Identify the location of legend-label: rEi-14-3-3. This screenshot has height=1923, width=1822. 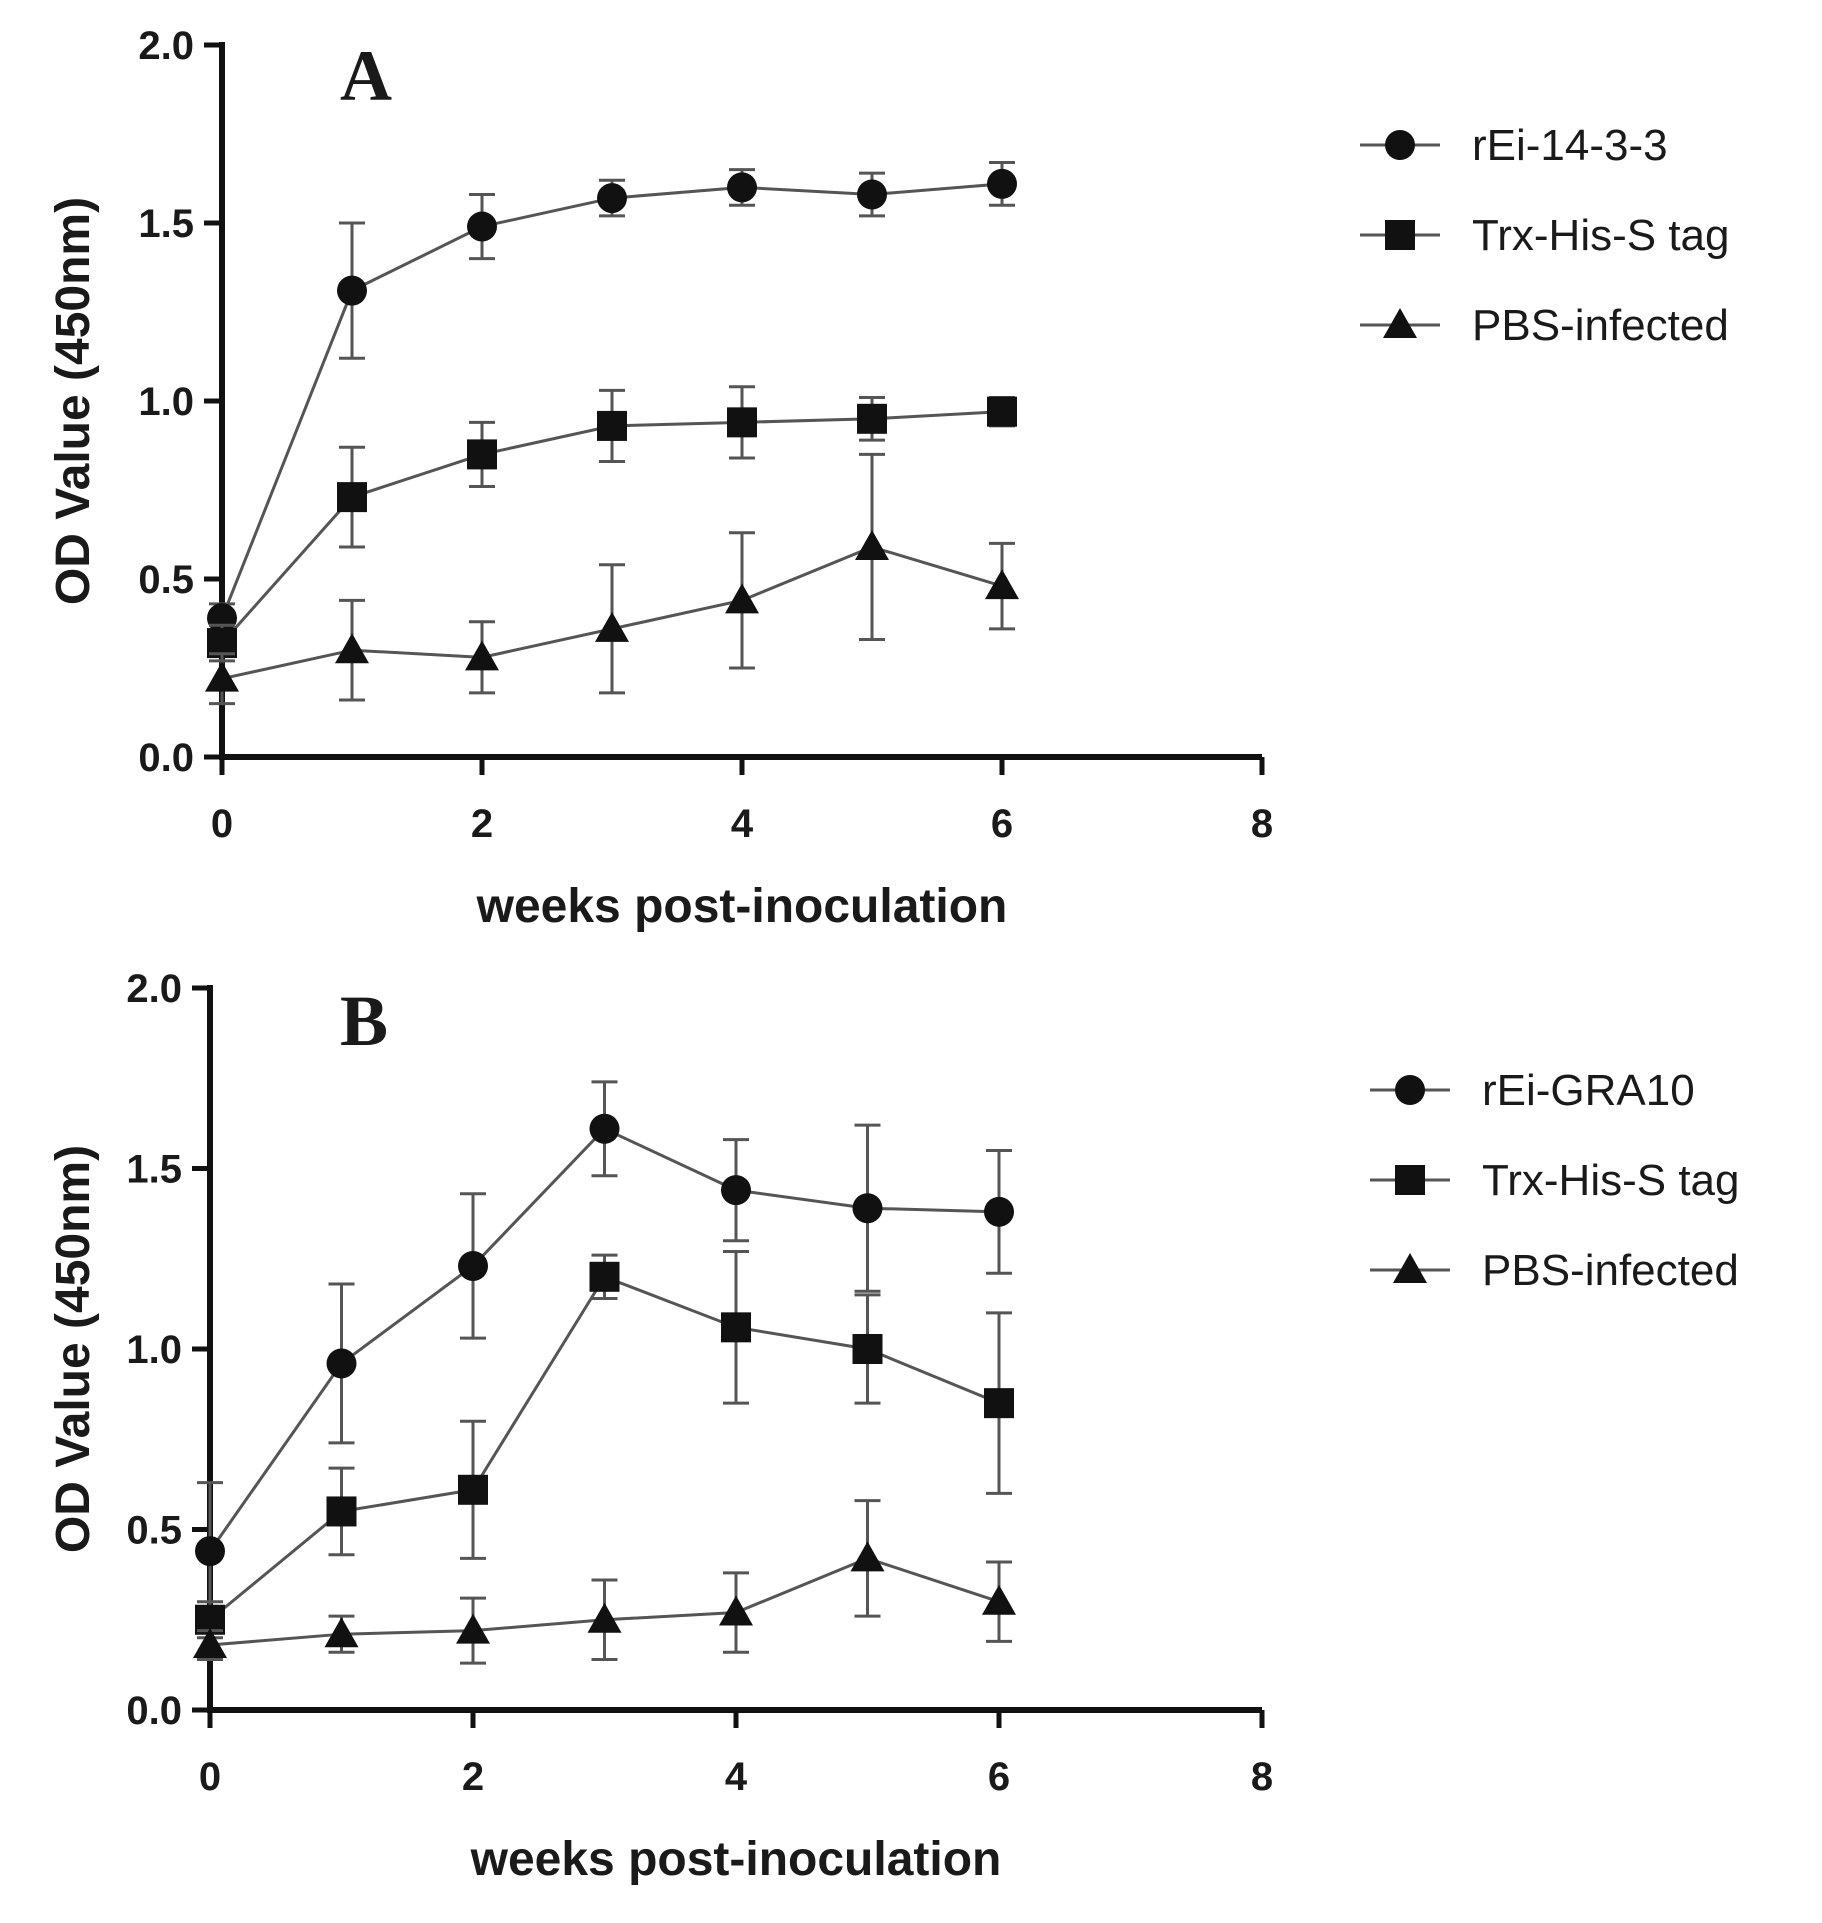
(1570, 145).